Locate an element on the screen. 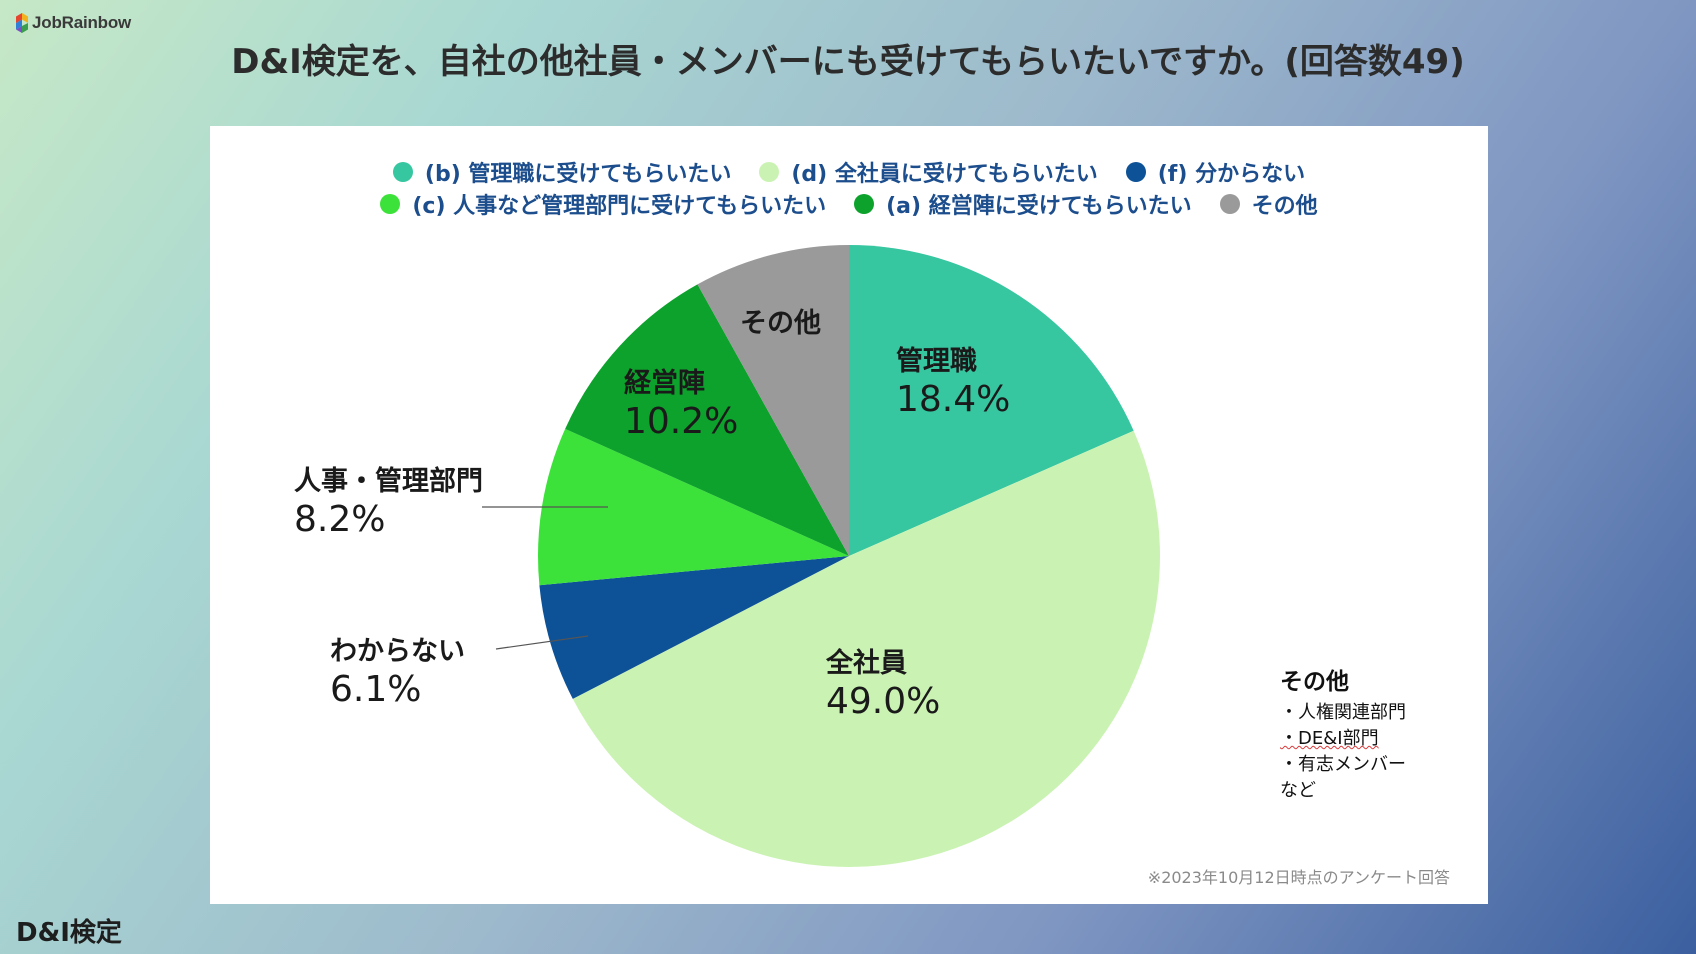 This screenshot has width=1696, height=954. slice-name: その他 is located at coordinates (780, 323).